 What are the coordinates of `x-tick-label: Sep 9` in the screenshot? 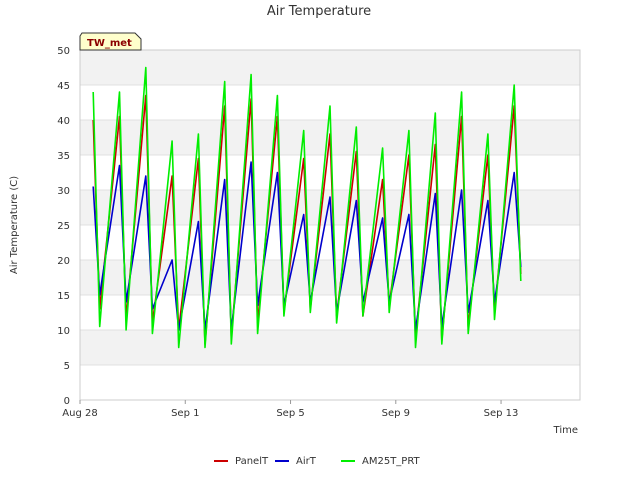 It's located at (396, 413).